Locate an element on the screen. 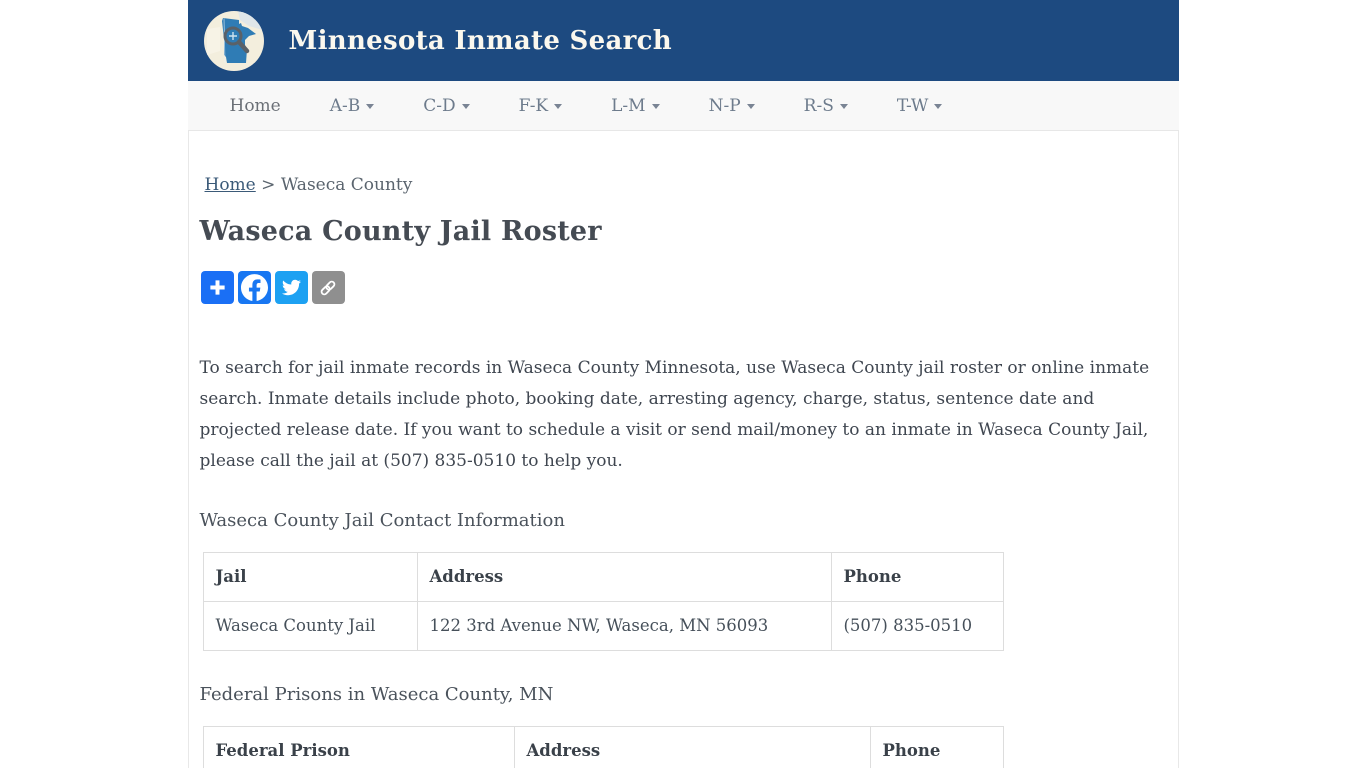 The image size is (1366, 768). jail-name-cell: Waseca County Jail is located at coordinates (310, 626).